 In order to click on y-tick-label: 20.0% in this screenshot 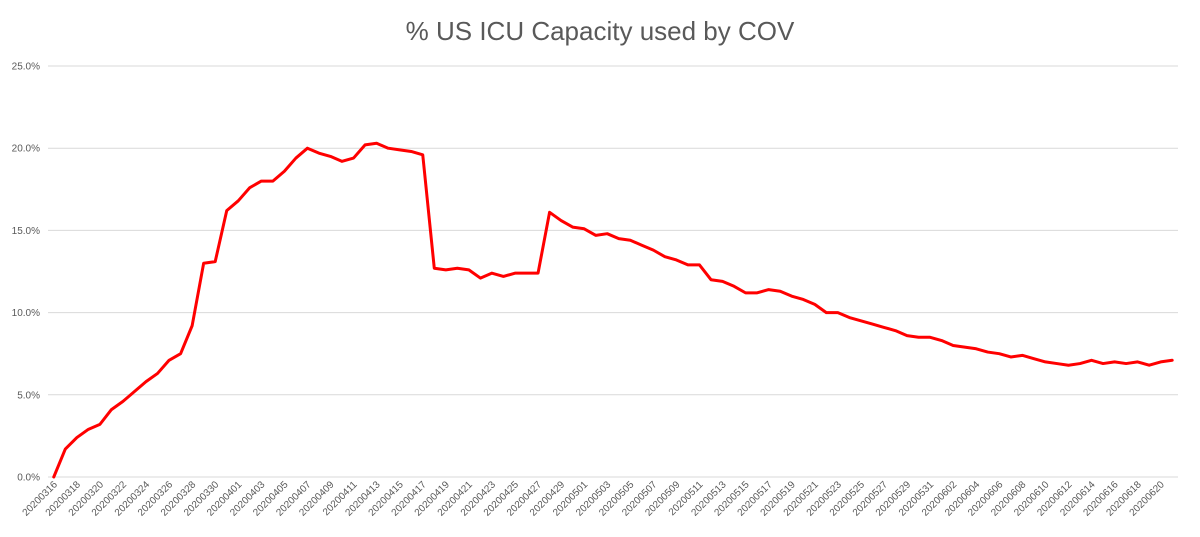, I will do `click(26, 149)`.